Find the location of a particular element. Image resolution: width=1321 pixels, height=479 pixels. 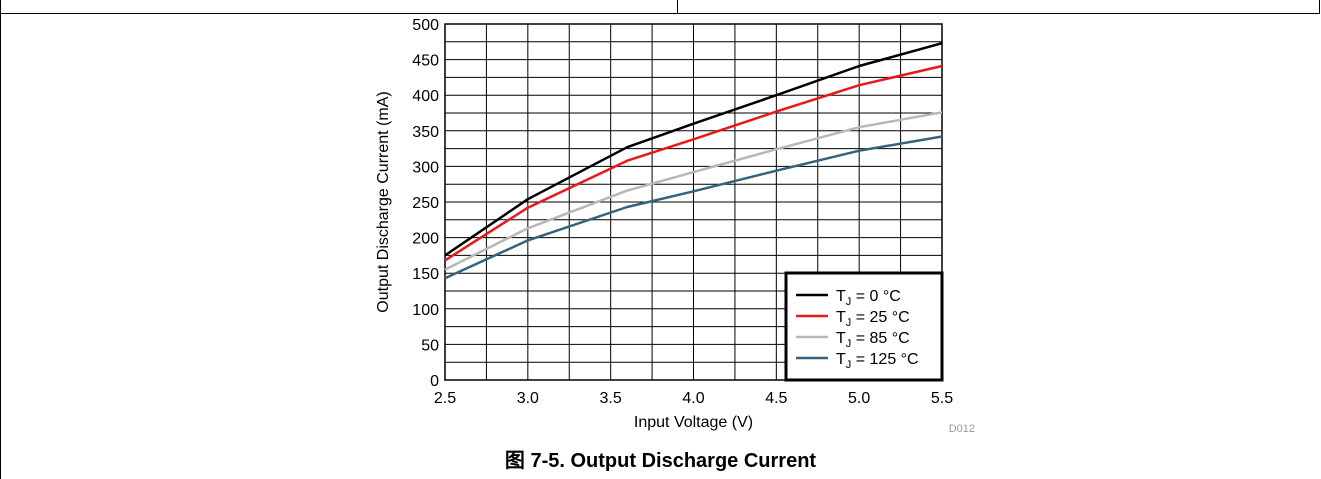

y-tick-label: 450 is located at coordinates (425, 61).